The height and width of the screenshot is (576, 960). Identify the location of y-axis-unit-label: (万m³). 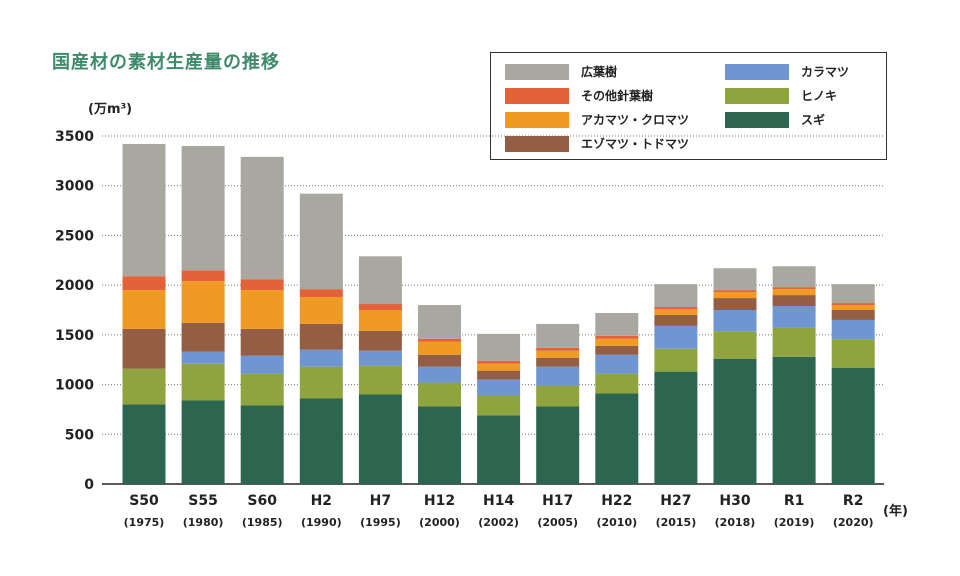
(110, 109).